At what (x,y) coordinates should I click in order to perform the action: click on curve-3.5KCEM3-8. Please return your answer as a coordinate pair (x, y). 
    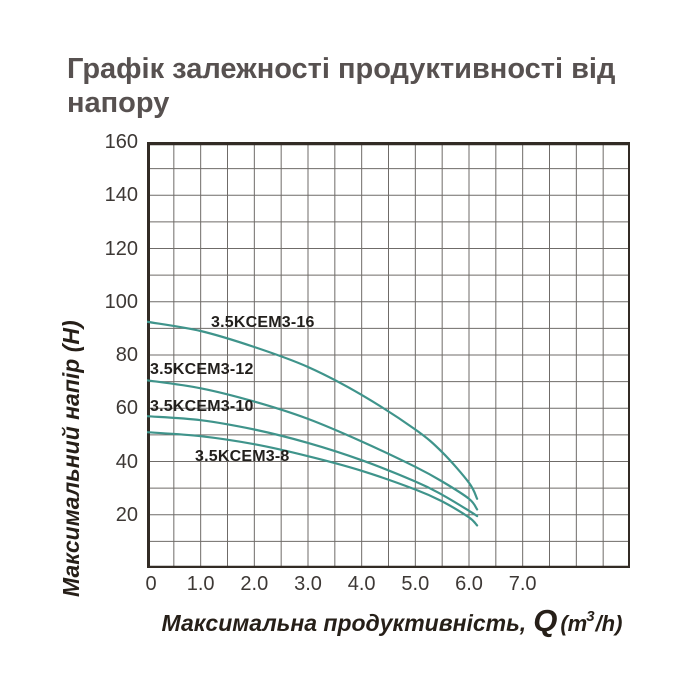
    Looking at the image, I should click on (313, 479).